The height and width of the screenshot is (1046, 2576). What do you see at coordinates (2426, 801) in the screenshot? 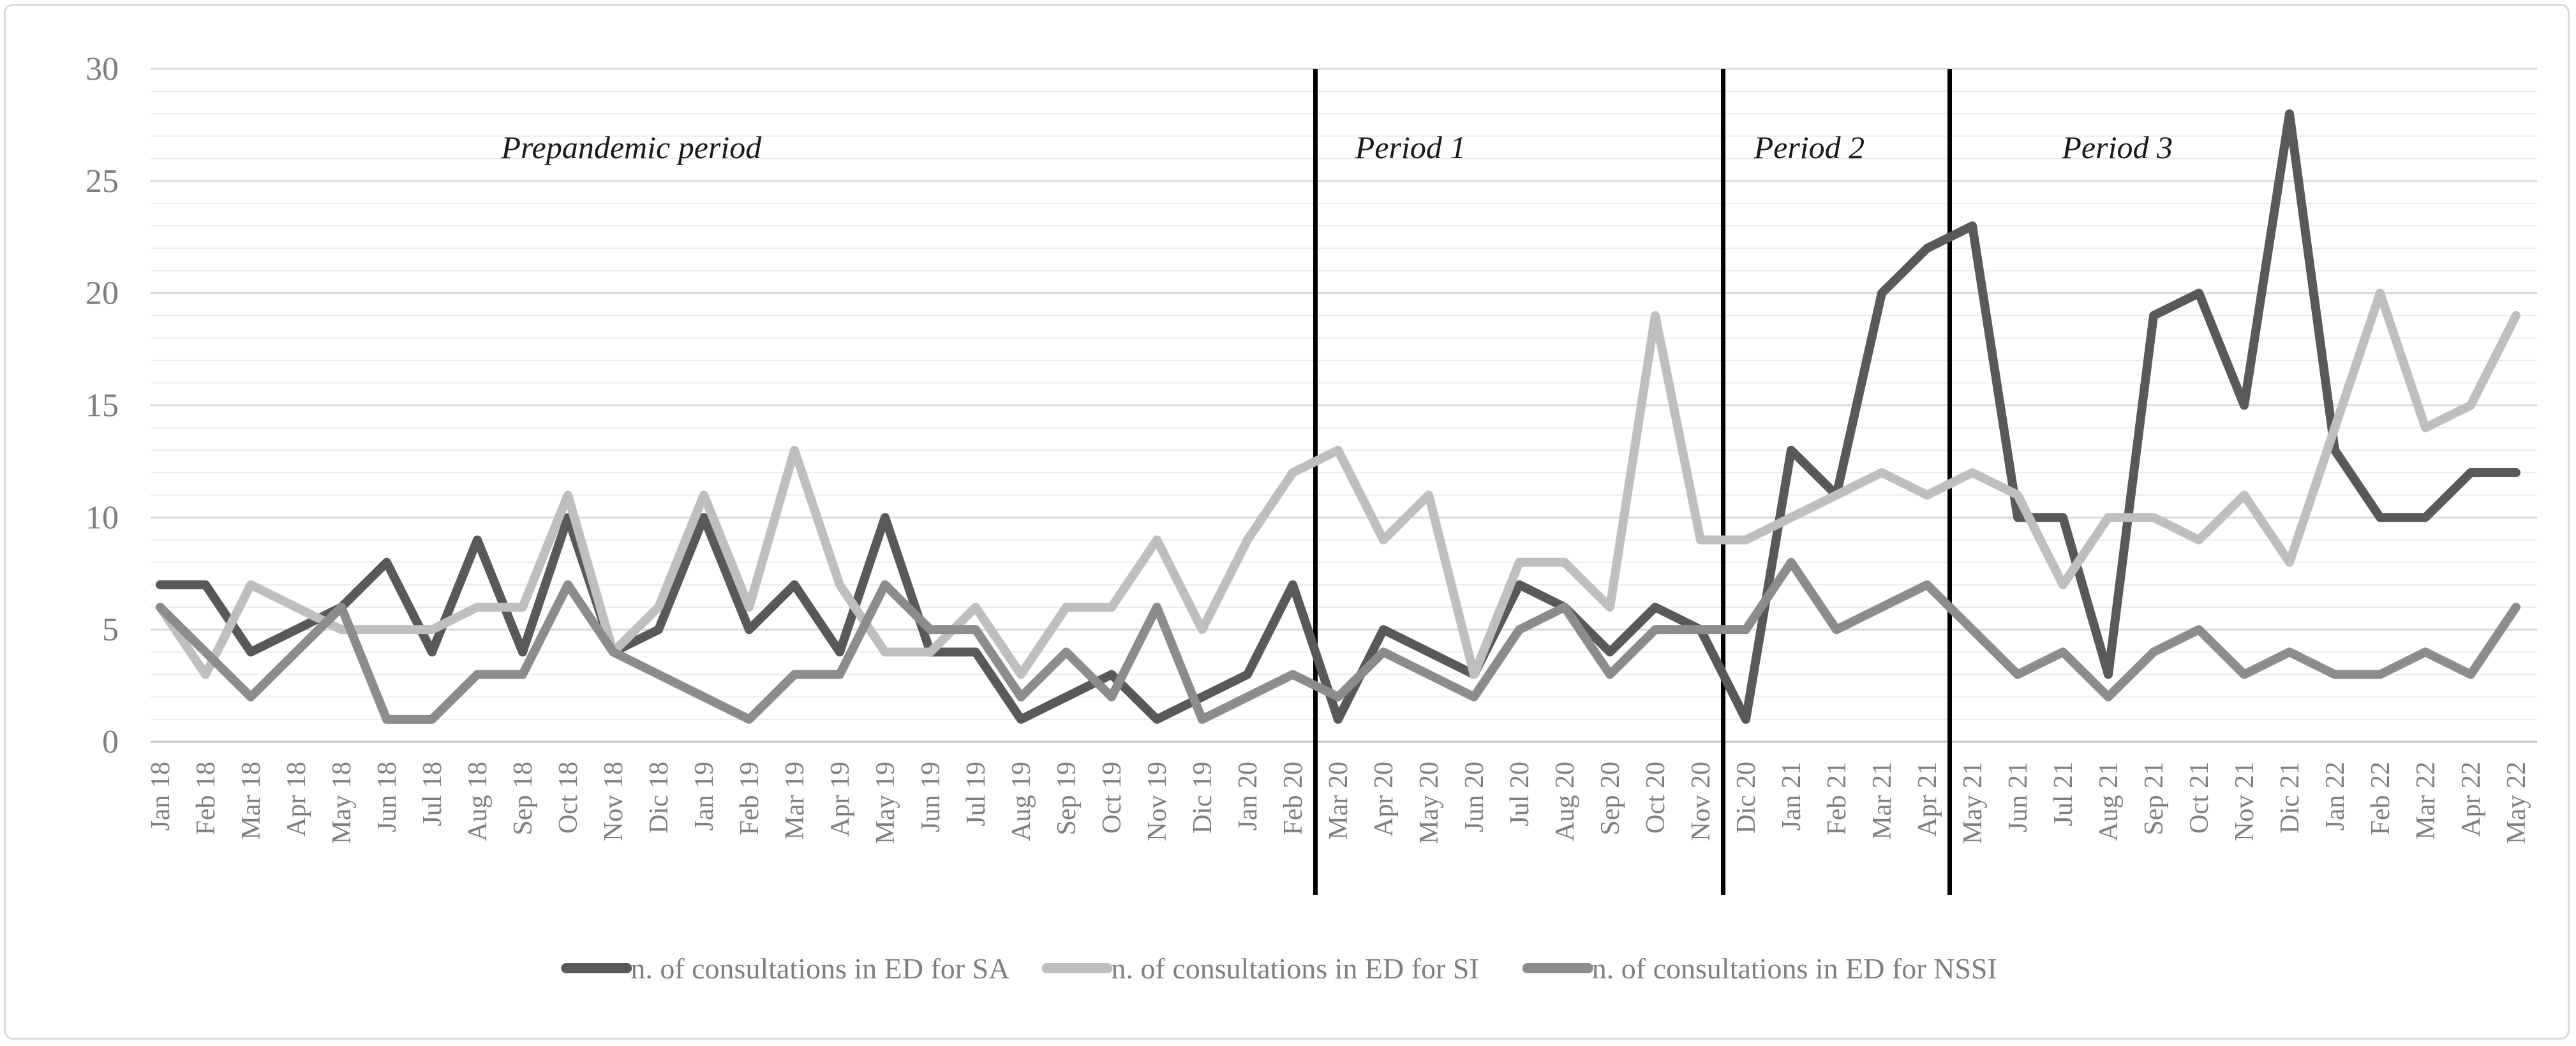
I see `x-axis-tick-label: Mar 22` at bounding box center [2426, 801].